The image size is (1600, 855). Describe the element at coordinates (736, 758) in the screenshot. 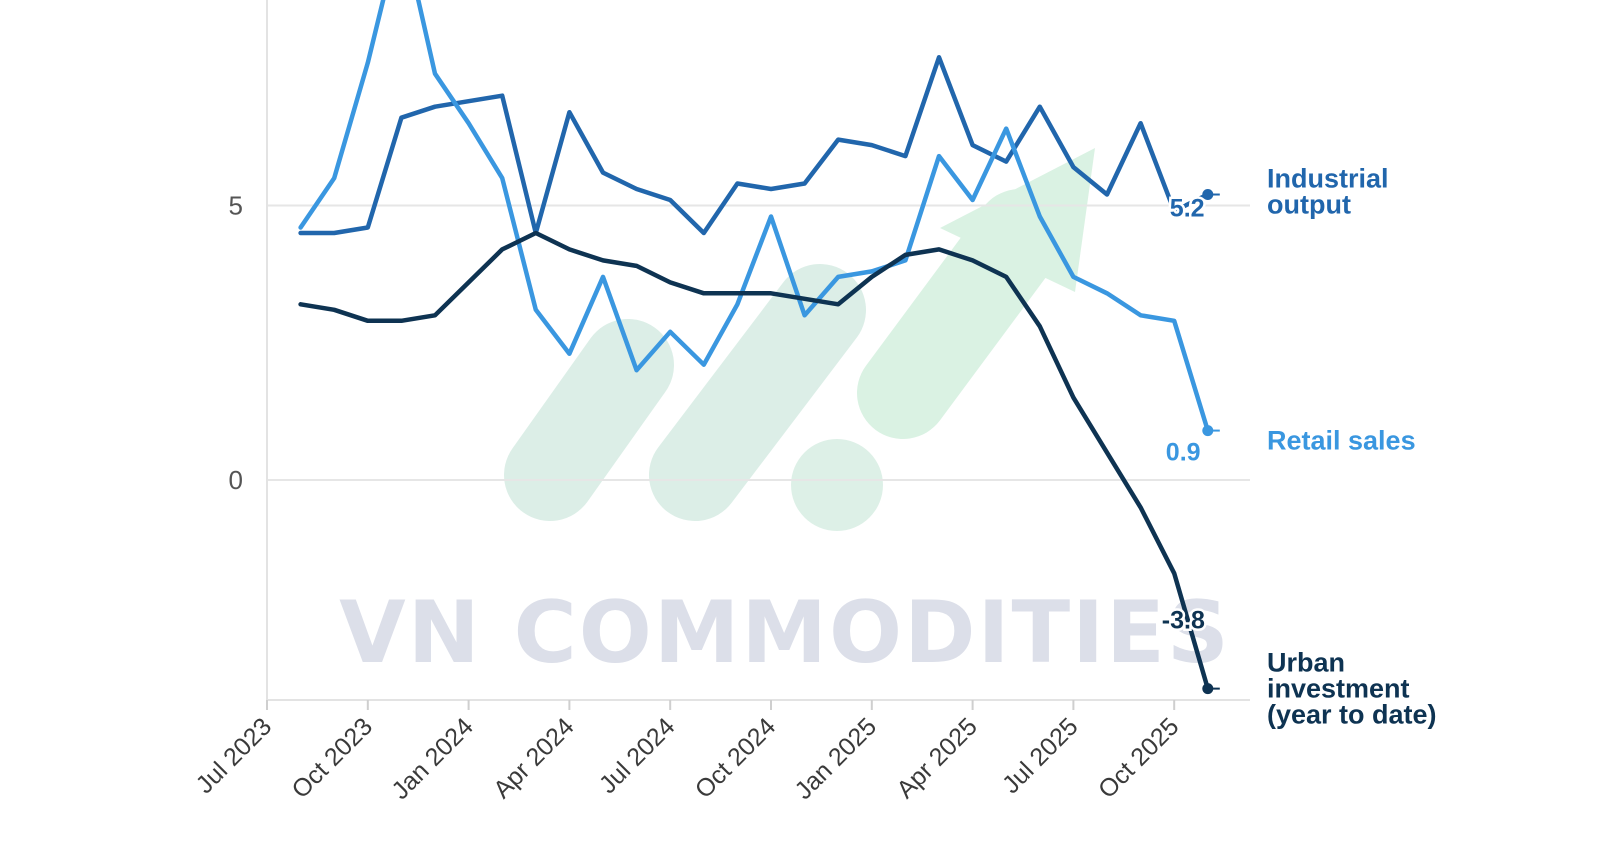

I see `x-tick-label: Oct 2024` at that location.